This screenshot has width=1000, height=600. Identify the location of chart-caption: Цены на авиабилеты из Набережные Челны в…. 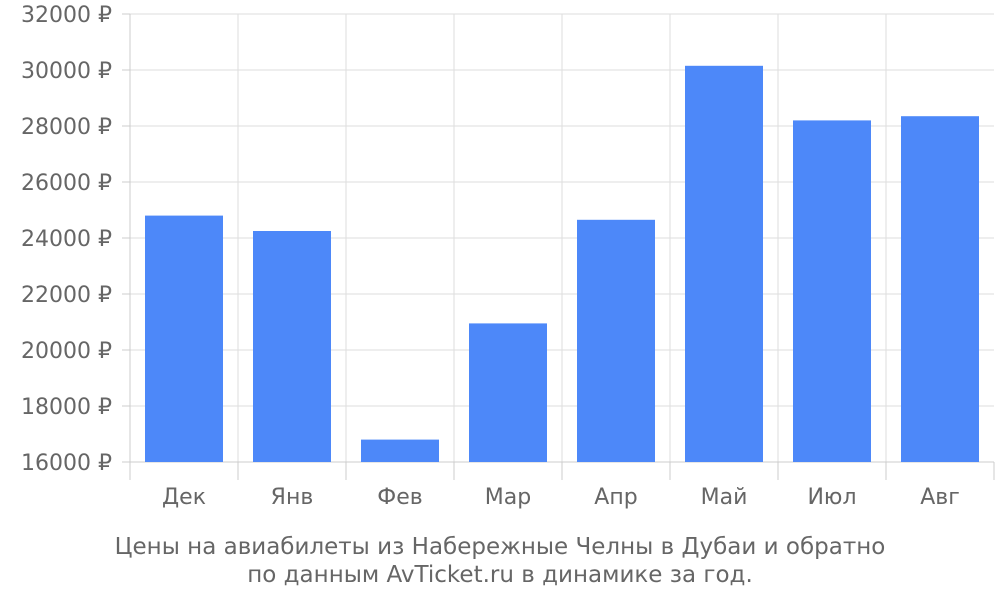
(500, 561).